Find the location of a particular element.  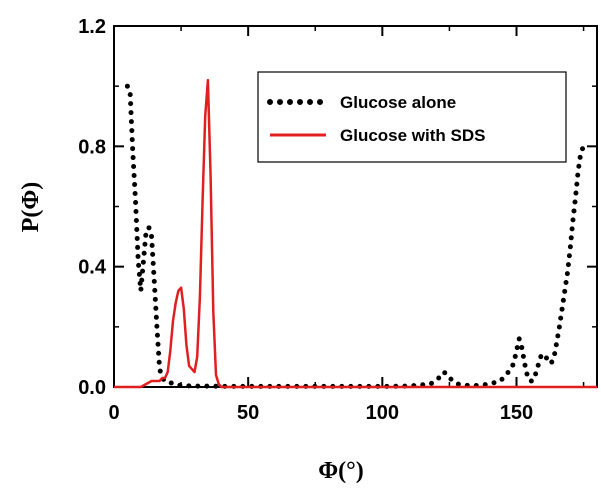

legend: Glucose alone Glucose with SDS is located at coordinates (412, 117).